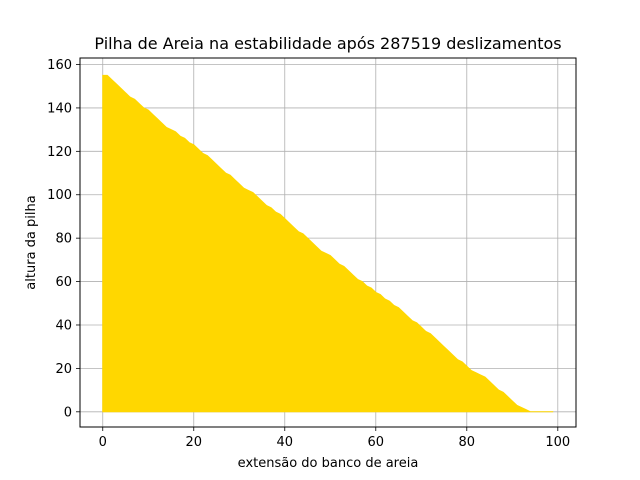 Image resolution: width=640 pixels, height=480 pixels. Describe the element at coordinates (467, 442) in the screenshot. I see `x-tick-label: 80` at that location.